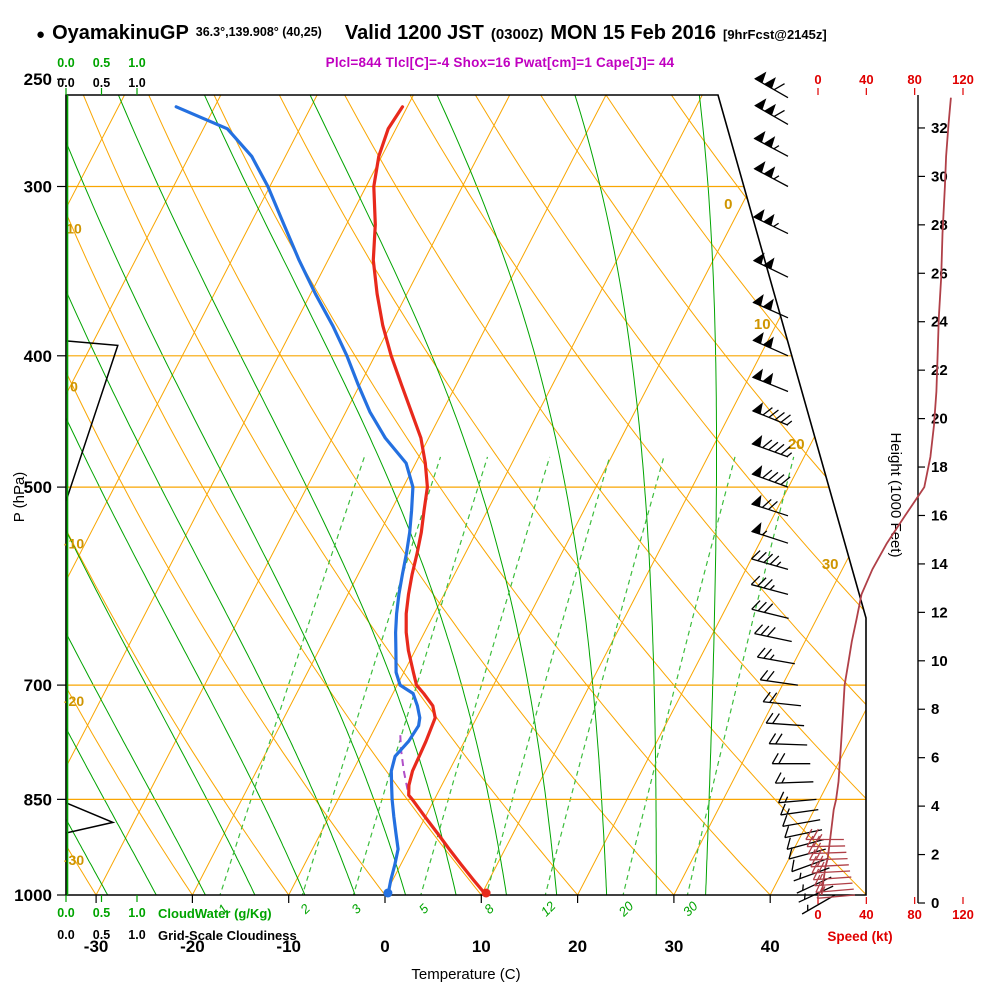 The width and height of the screenshot is (1000, 1000). Describe the element at coordinates (388, 893) in the screenshot. I see `surface-dewpoint-dot` at that location.